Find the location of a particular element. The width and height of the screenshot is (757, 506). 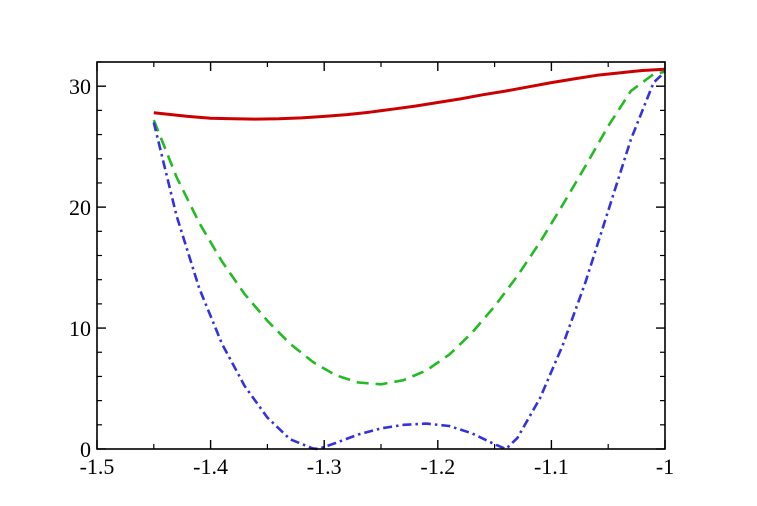

x-tick-label: -1.4 is located at coordinates (210, 466).